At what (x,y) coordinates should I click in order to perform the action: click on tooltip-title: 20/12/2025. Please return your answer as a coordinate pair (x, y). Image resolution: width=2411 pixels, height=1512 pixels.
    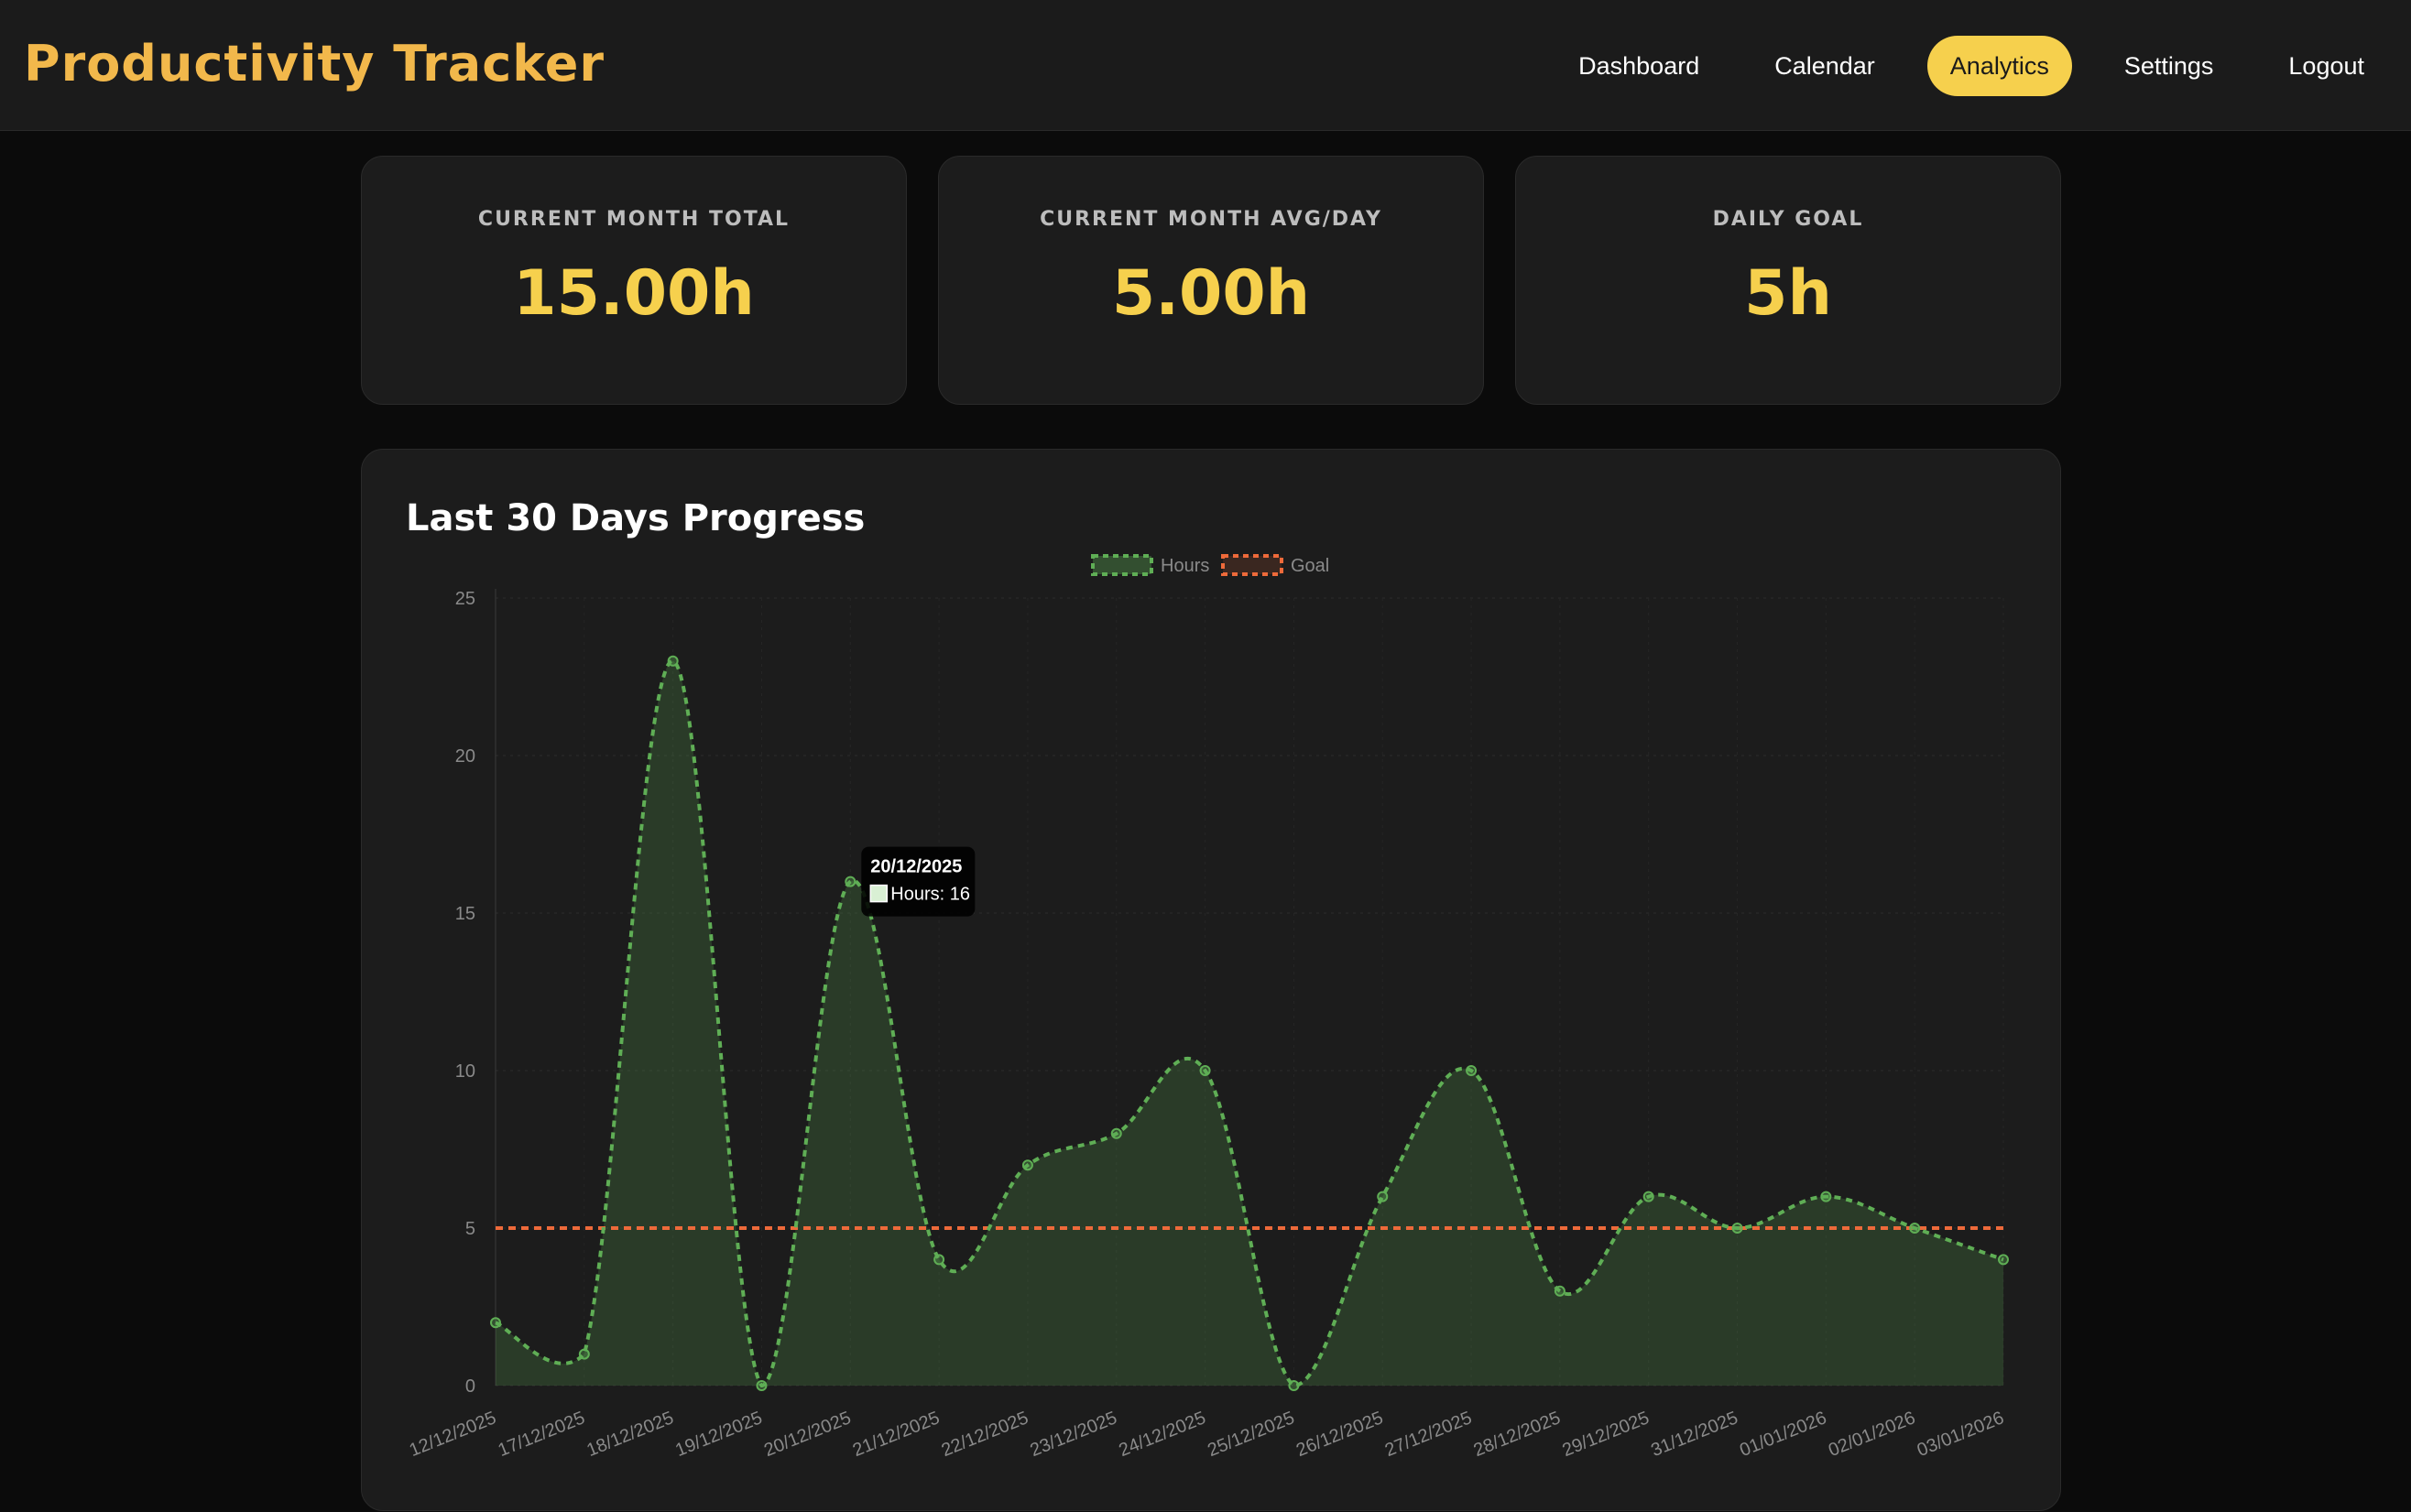
    Looking at the image, I should click on (916, 867).